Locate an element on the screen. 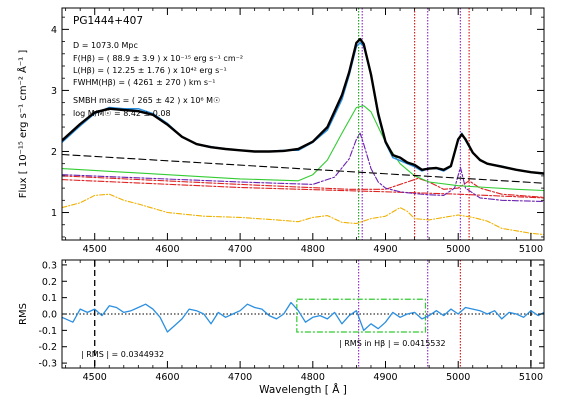 This screenshot has width=567, height=401. y-tick-label: 0.1 is located at coordinates (49, 298).